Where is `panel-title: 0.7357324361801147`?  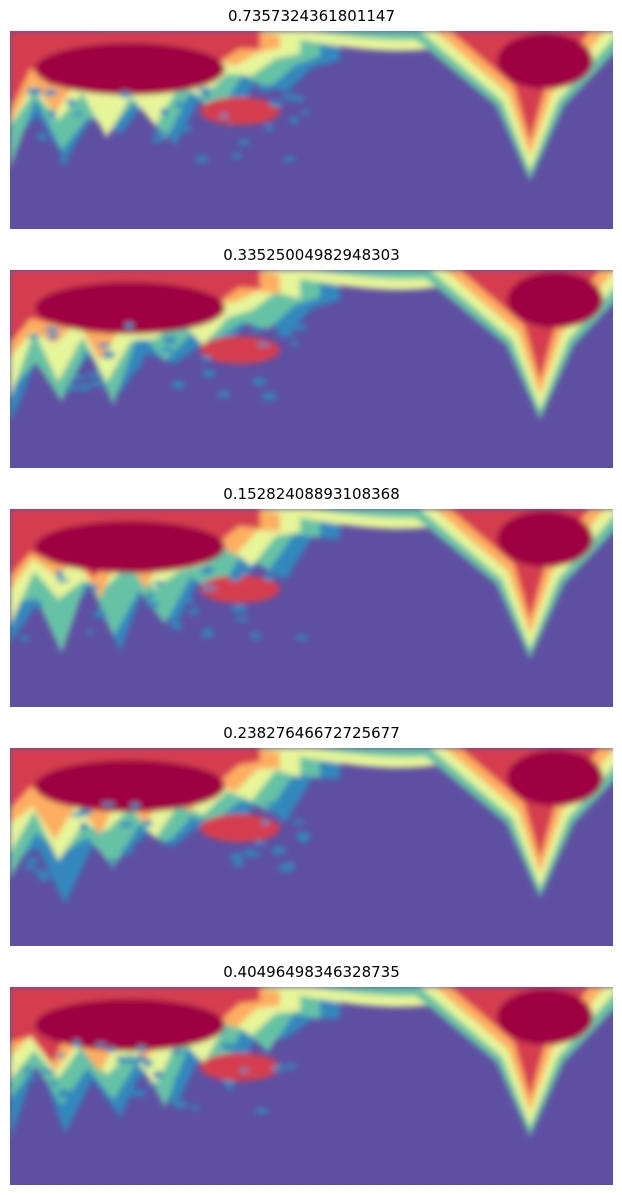
panel-title: 0.7357324361801147 is located at coordinates (311, 16).